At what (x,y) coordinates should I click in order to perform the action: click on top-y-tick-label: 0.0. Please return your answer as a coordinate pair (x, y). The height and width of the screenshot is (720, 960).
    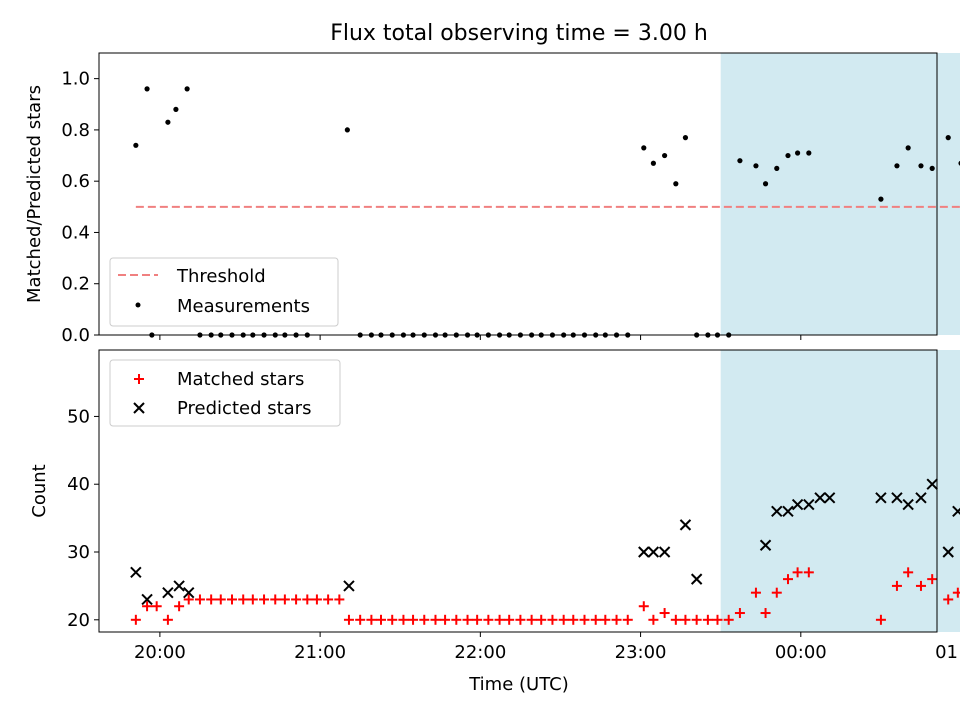
    Looking at the image, I should click on (75, 335).